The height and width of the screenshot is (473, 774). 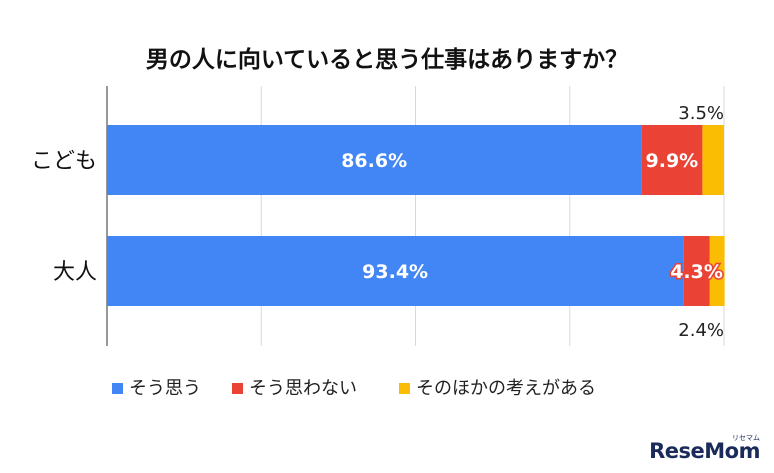 I want to click on legend-label: そのほかの考えがある, so click(x=506, y=388).